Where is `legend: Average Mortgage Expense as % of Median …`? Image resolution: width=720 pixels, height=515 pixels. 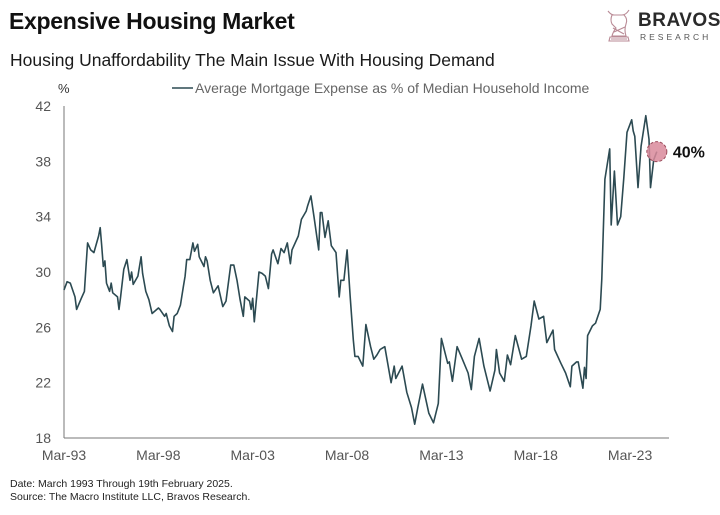 legend: Average Mortgage Expense as % of Median … is located at coordinates (381, 88).